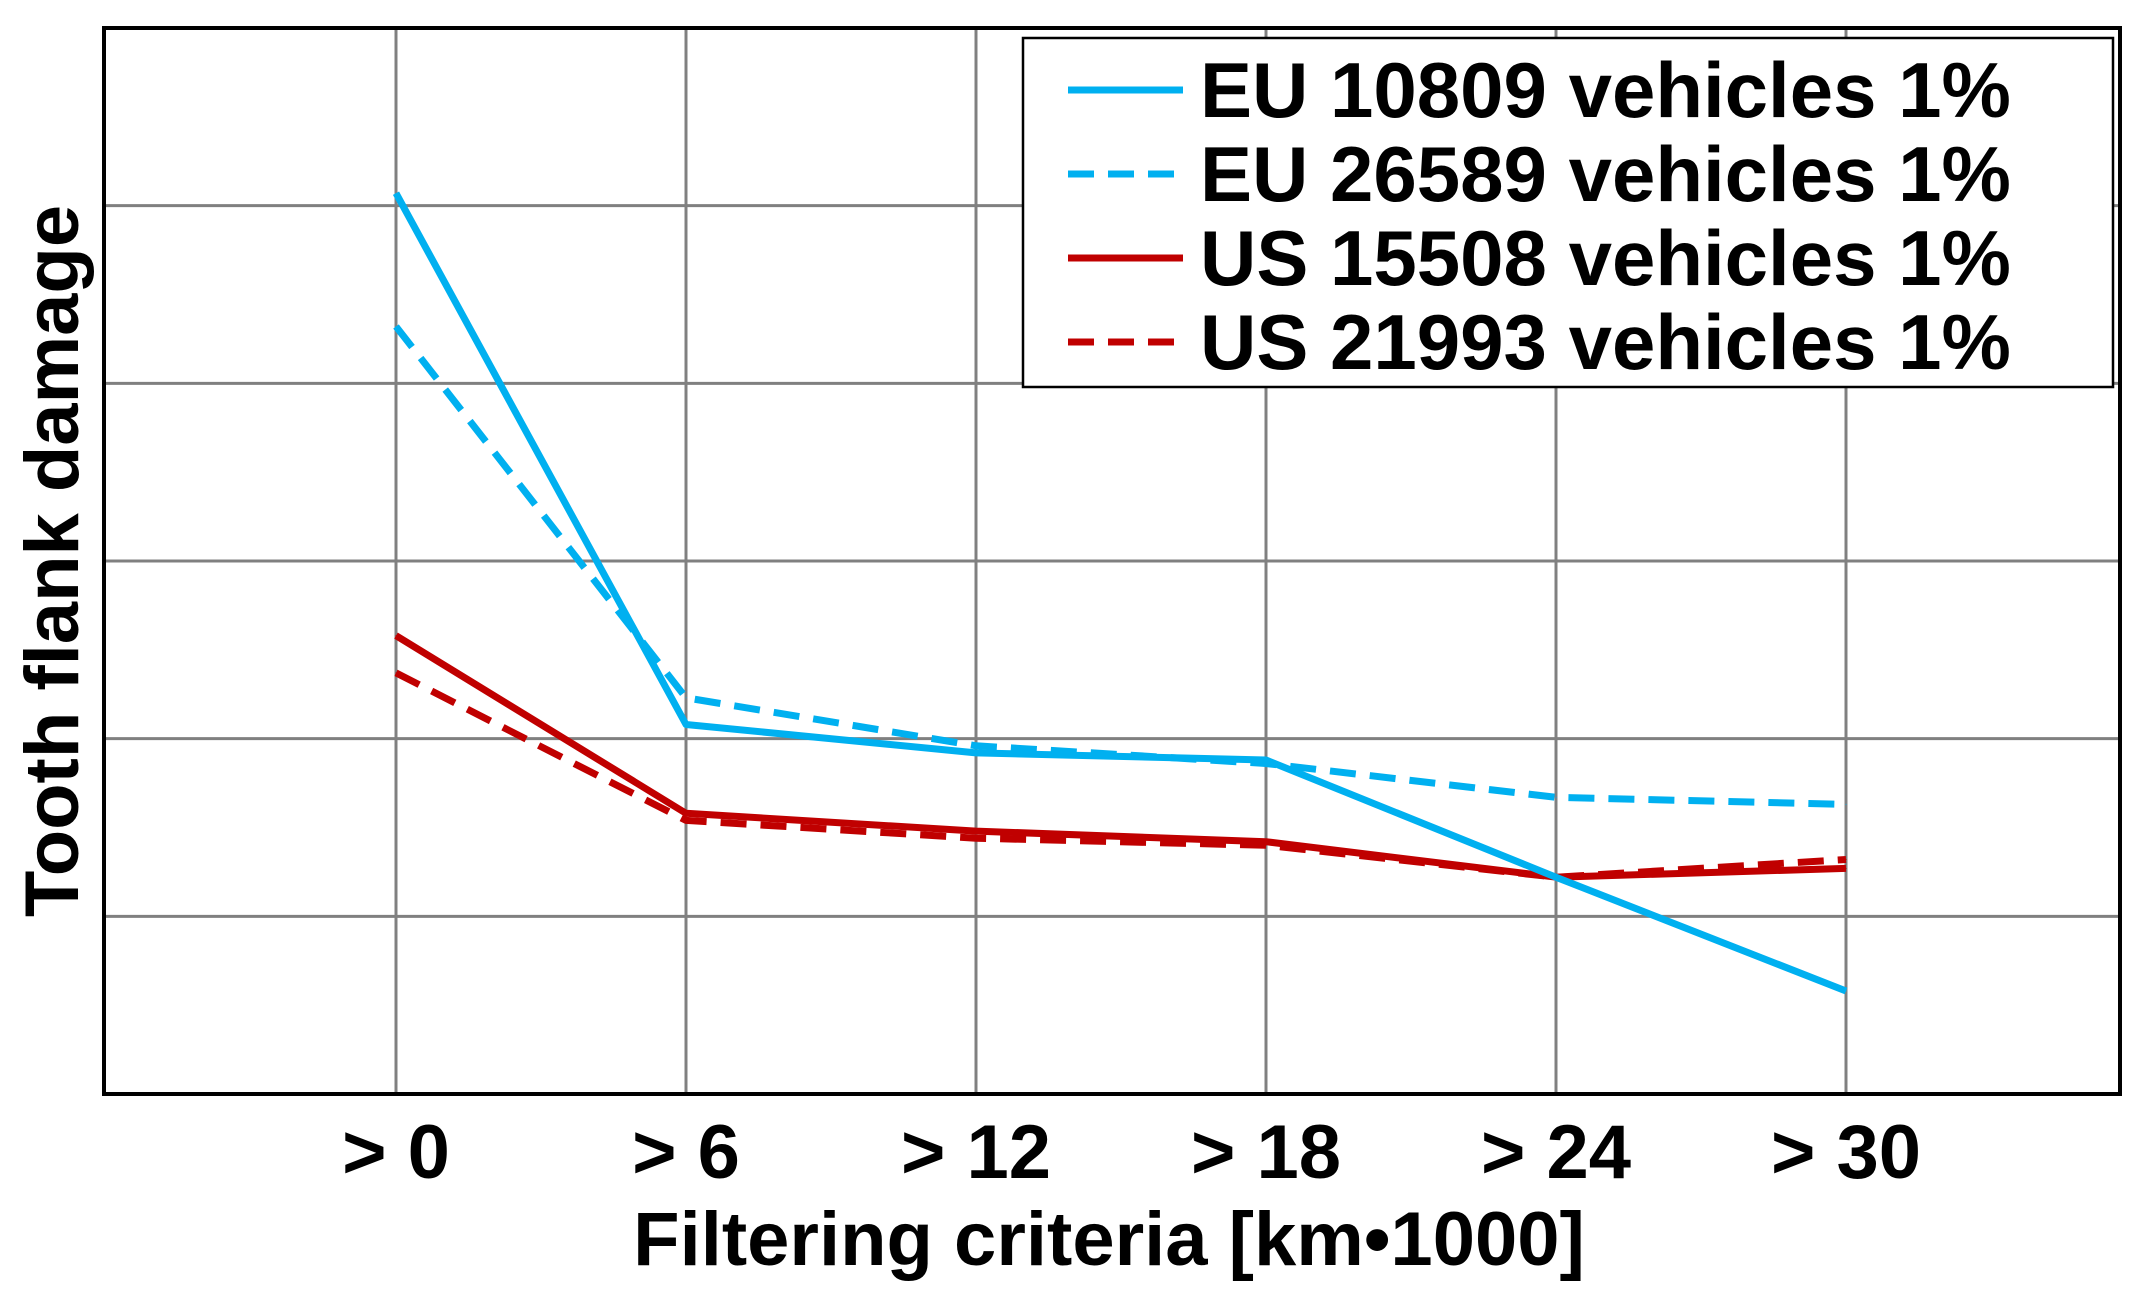  I want to click on legend-box, so click(1568, 212).